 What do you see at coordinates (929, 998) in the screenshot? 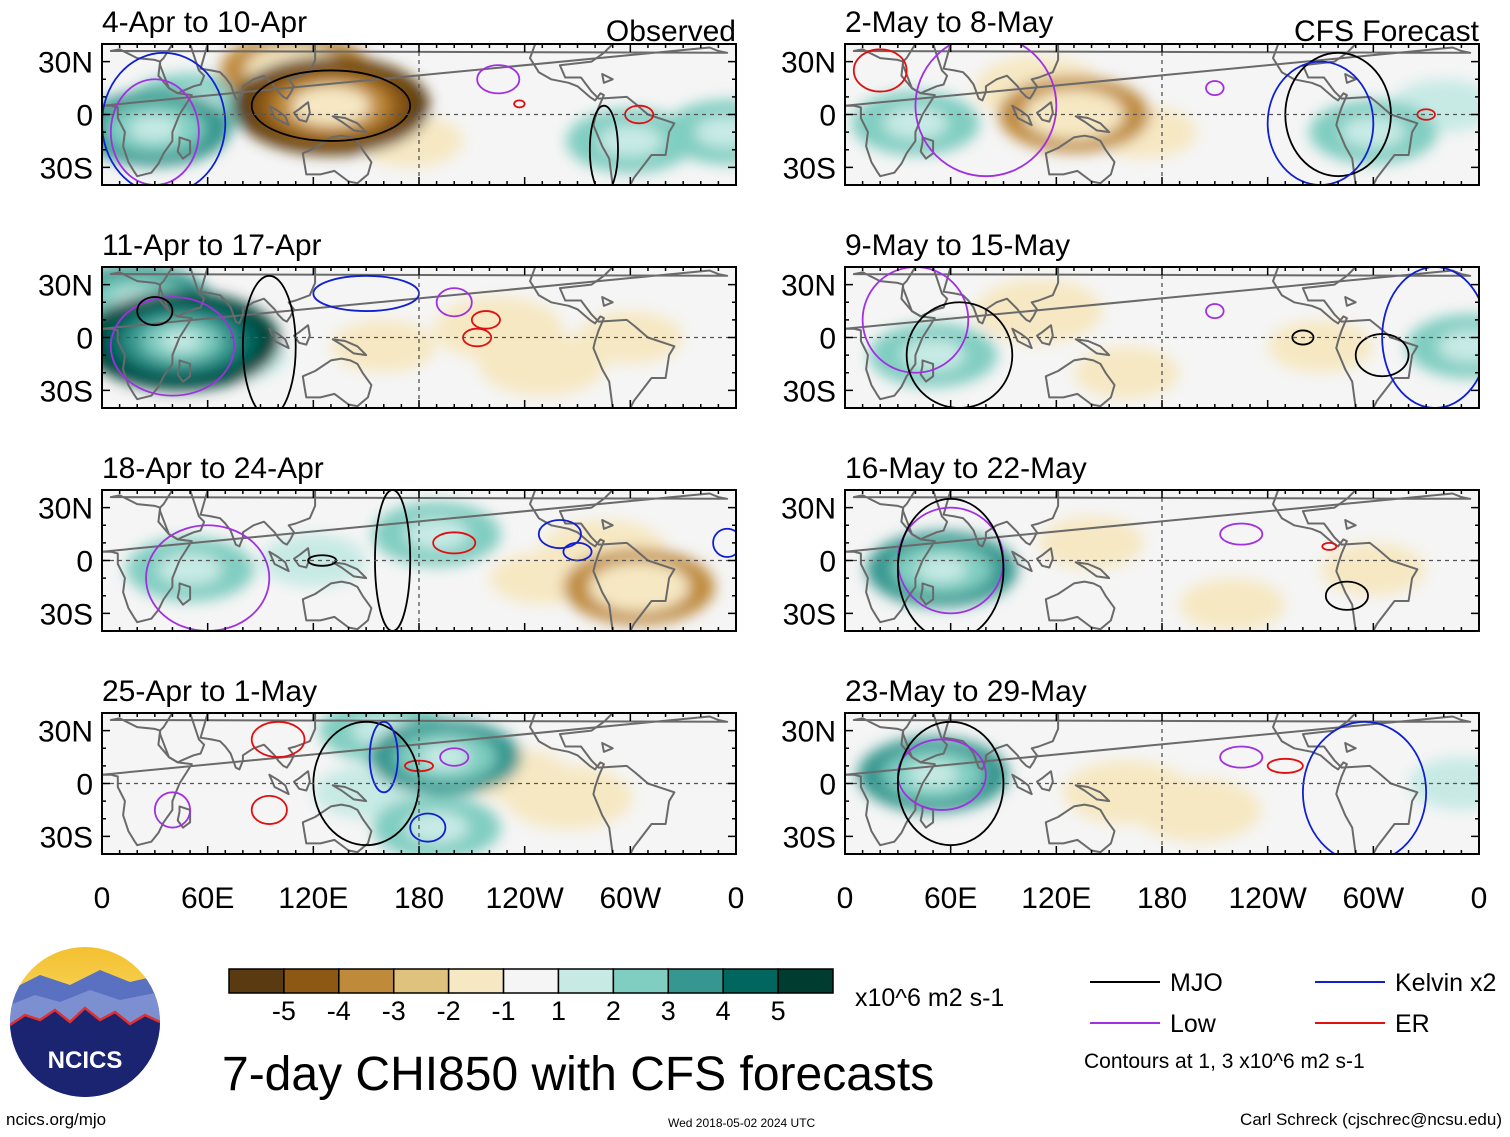
I see `colorbar-units: x10^6 m2 s-1` at bounding box center [929, 998].